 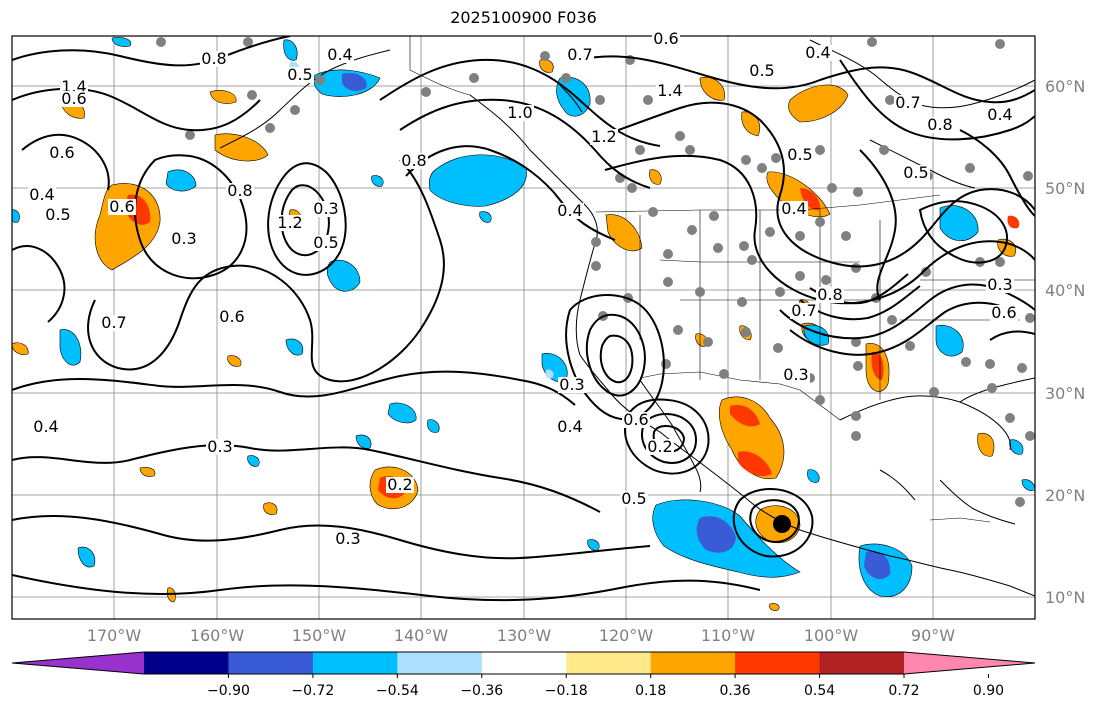 I want to click on colorbar-tick-label: 0.72, so click(x=904, y=691).